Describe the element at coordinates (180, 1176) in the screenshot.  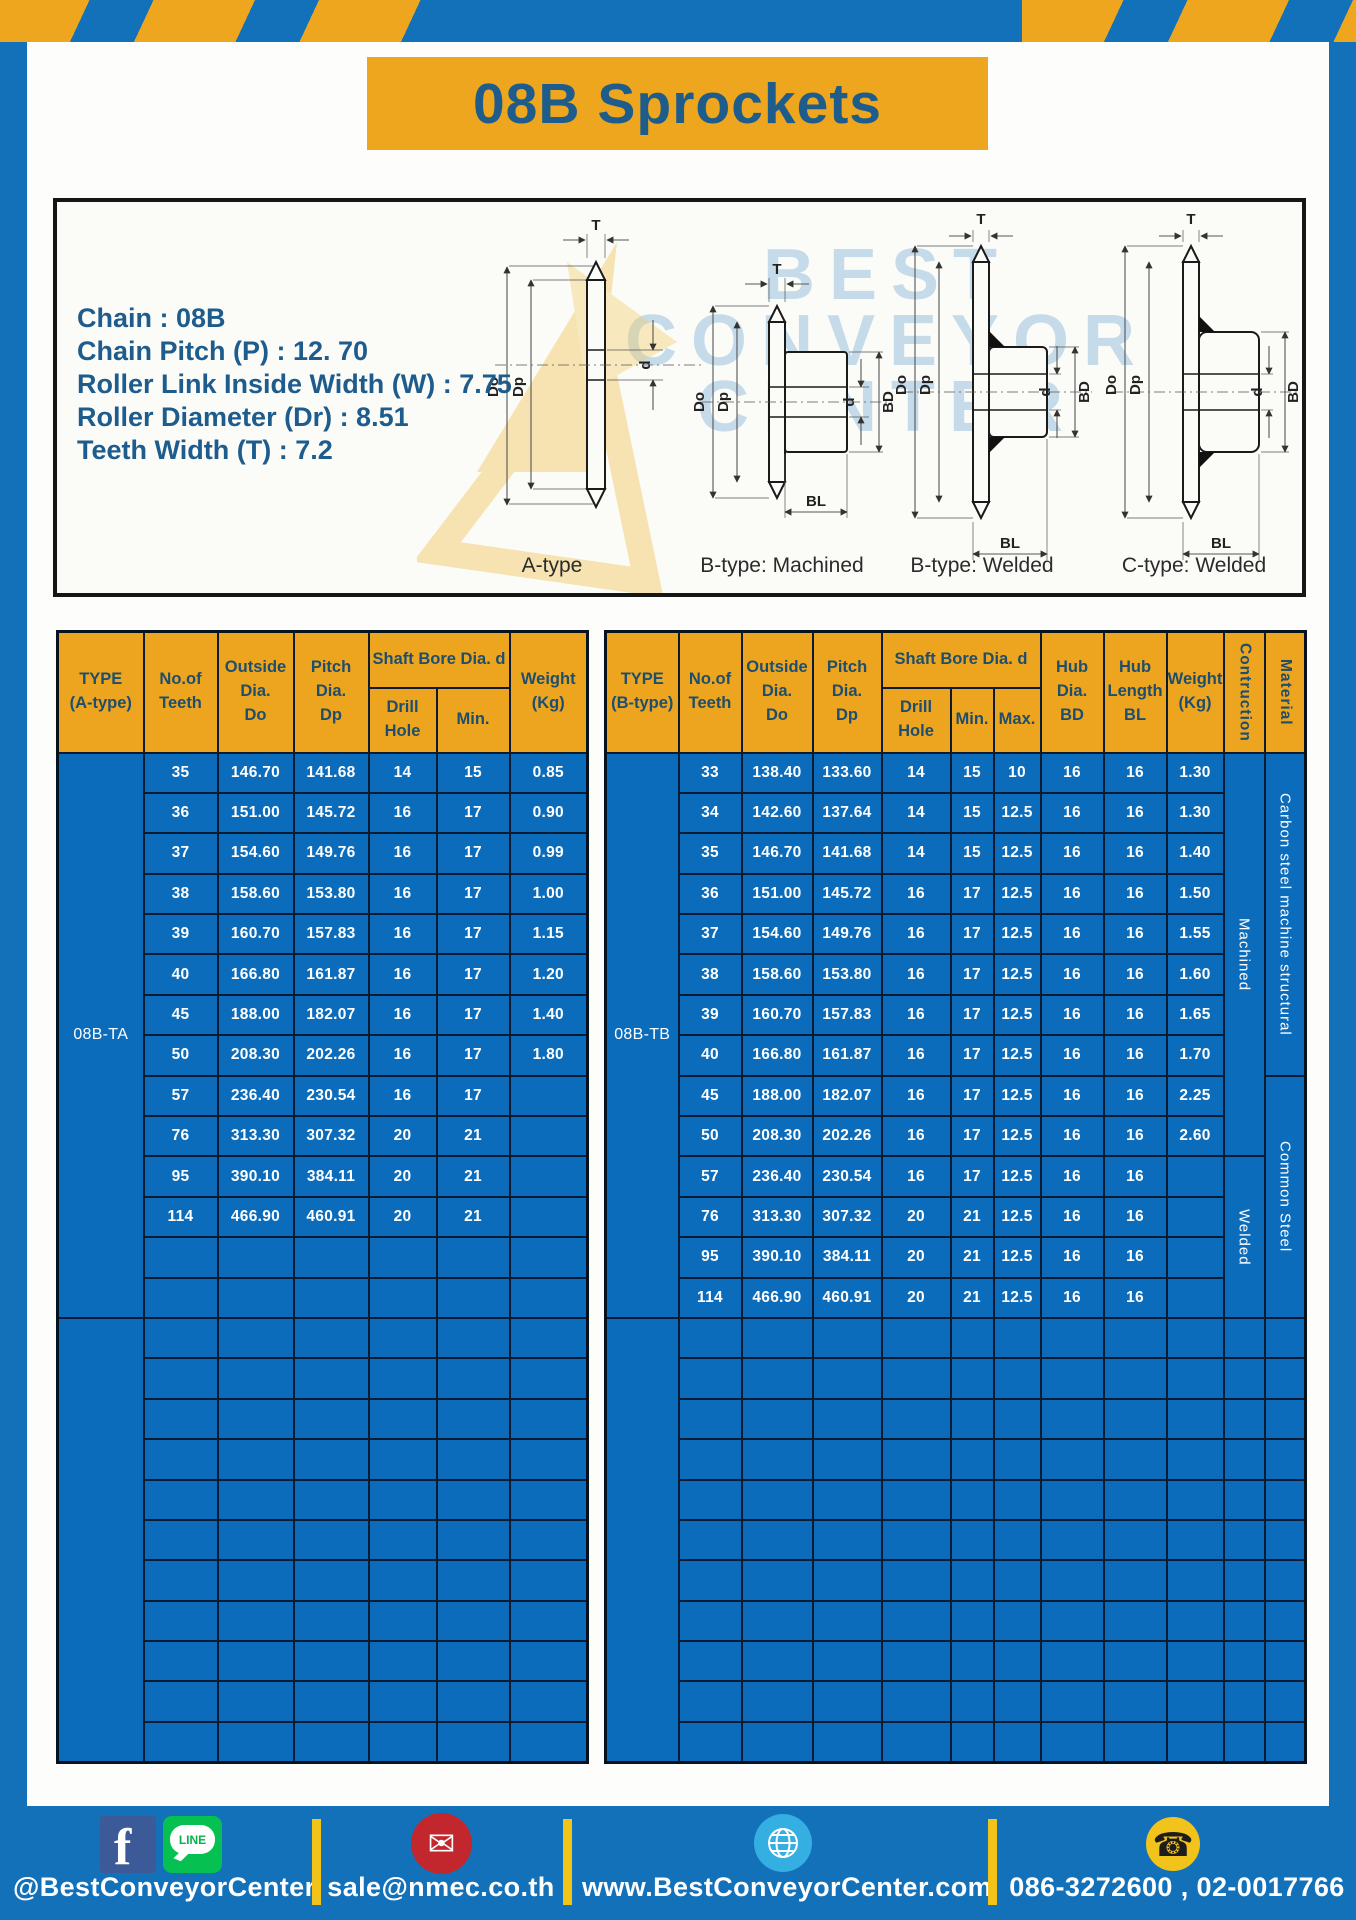
I see `data-cell: 95` at that location.